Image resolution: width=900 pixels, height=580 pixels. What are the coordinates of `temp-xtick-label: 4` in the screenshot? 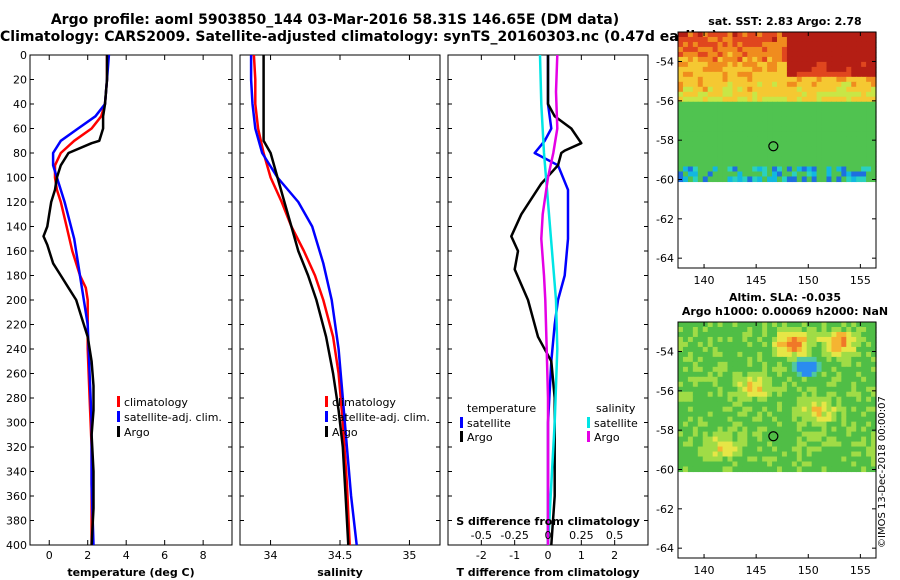 It's located at (126, 555).